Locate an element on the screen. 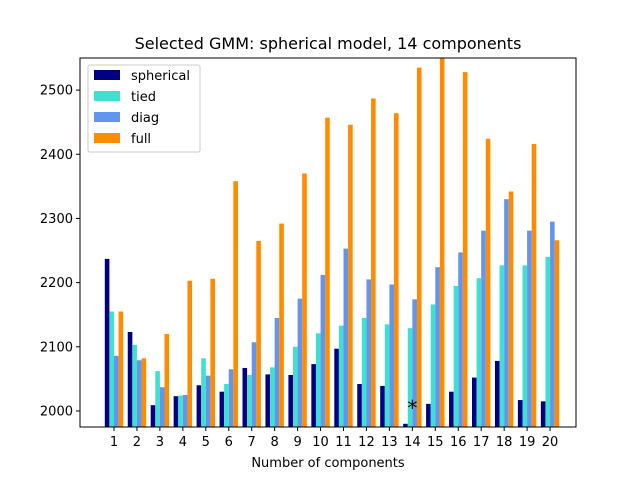 The image size is (640, 480). x-tick-label: 17 is located at coordinates (481, 442).